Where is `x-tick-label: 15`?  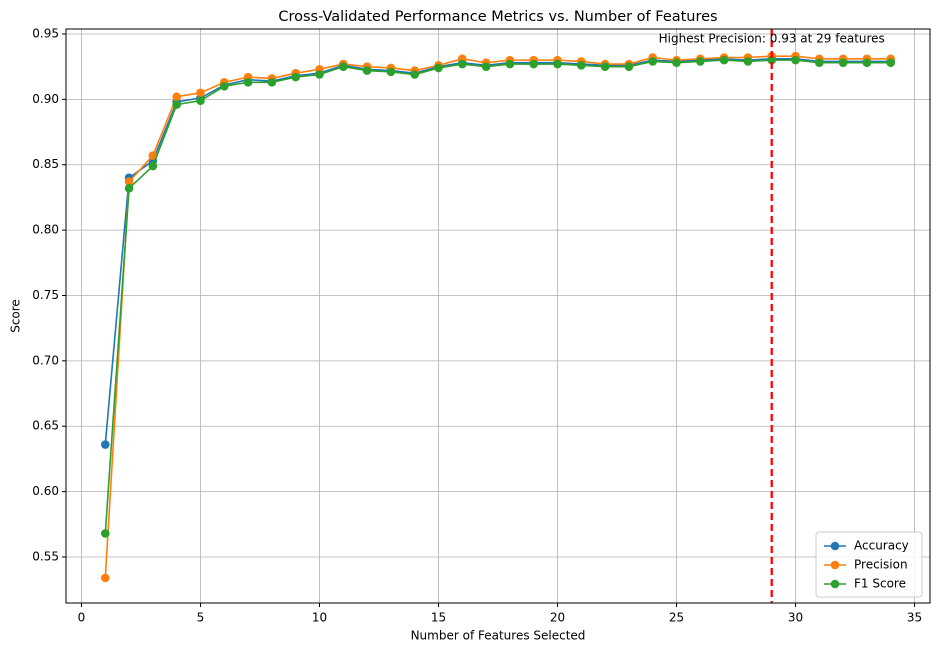
x-tick-label: 15 is located at coordinates (438, 618).